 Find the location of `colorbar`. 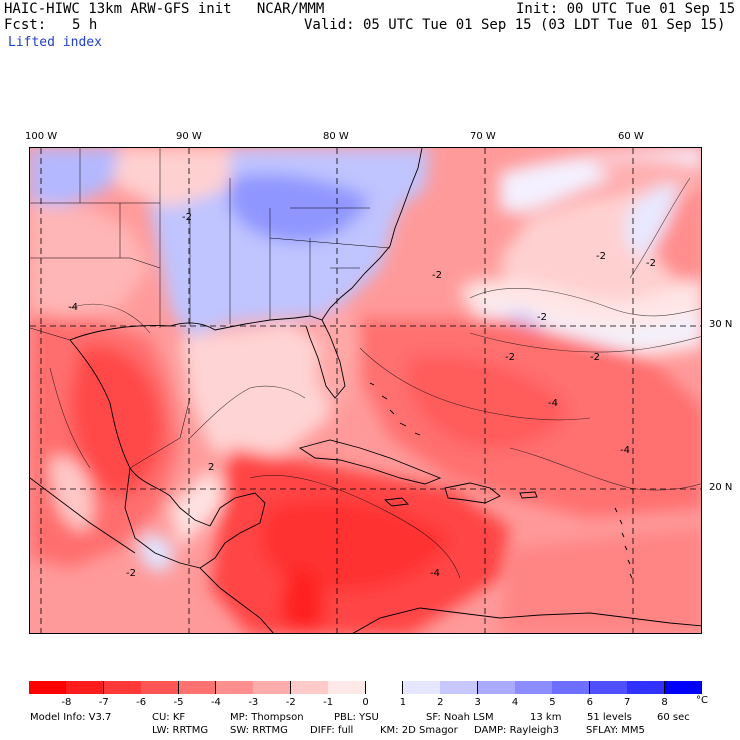

colorbar is located at coordinates (366, 687).